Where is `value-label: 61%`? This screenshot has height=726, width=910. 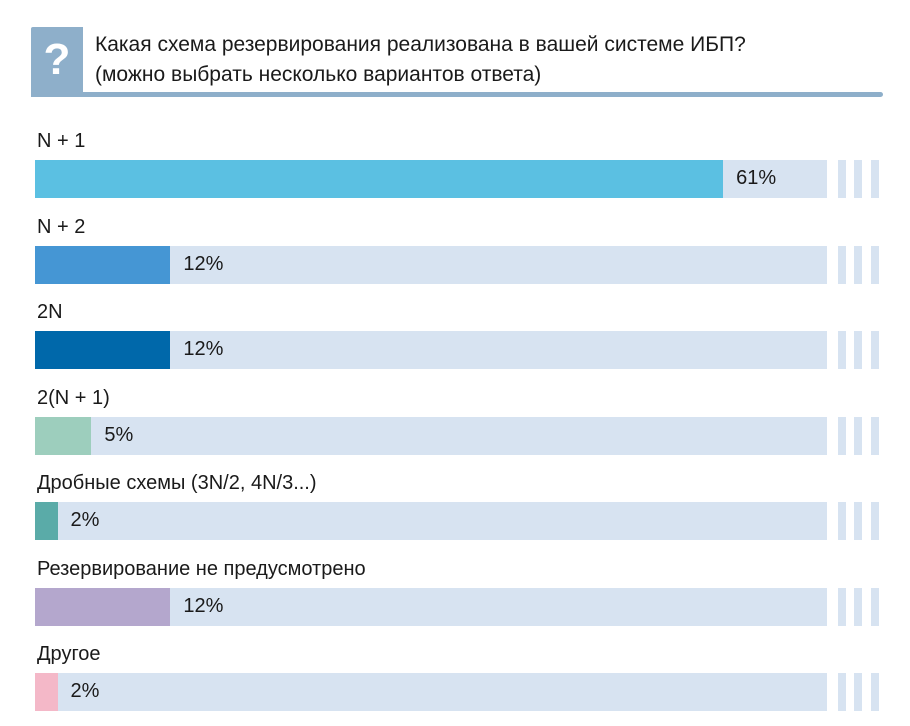 value-label: 61% is located at coordinates (756, 178).